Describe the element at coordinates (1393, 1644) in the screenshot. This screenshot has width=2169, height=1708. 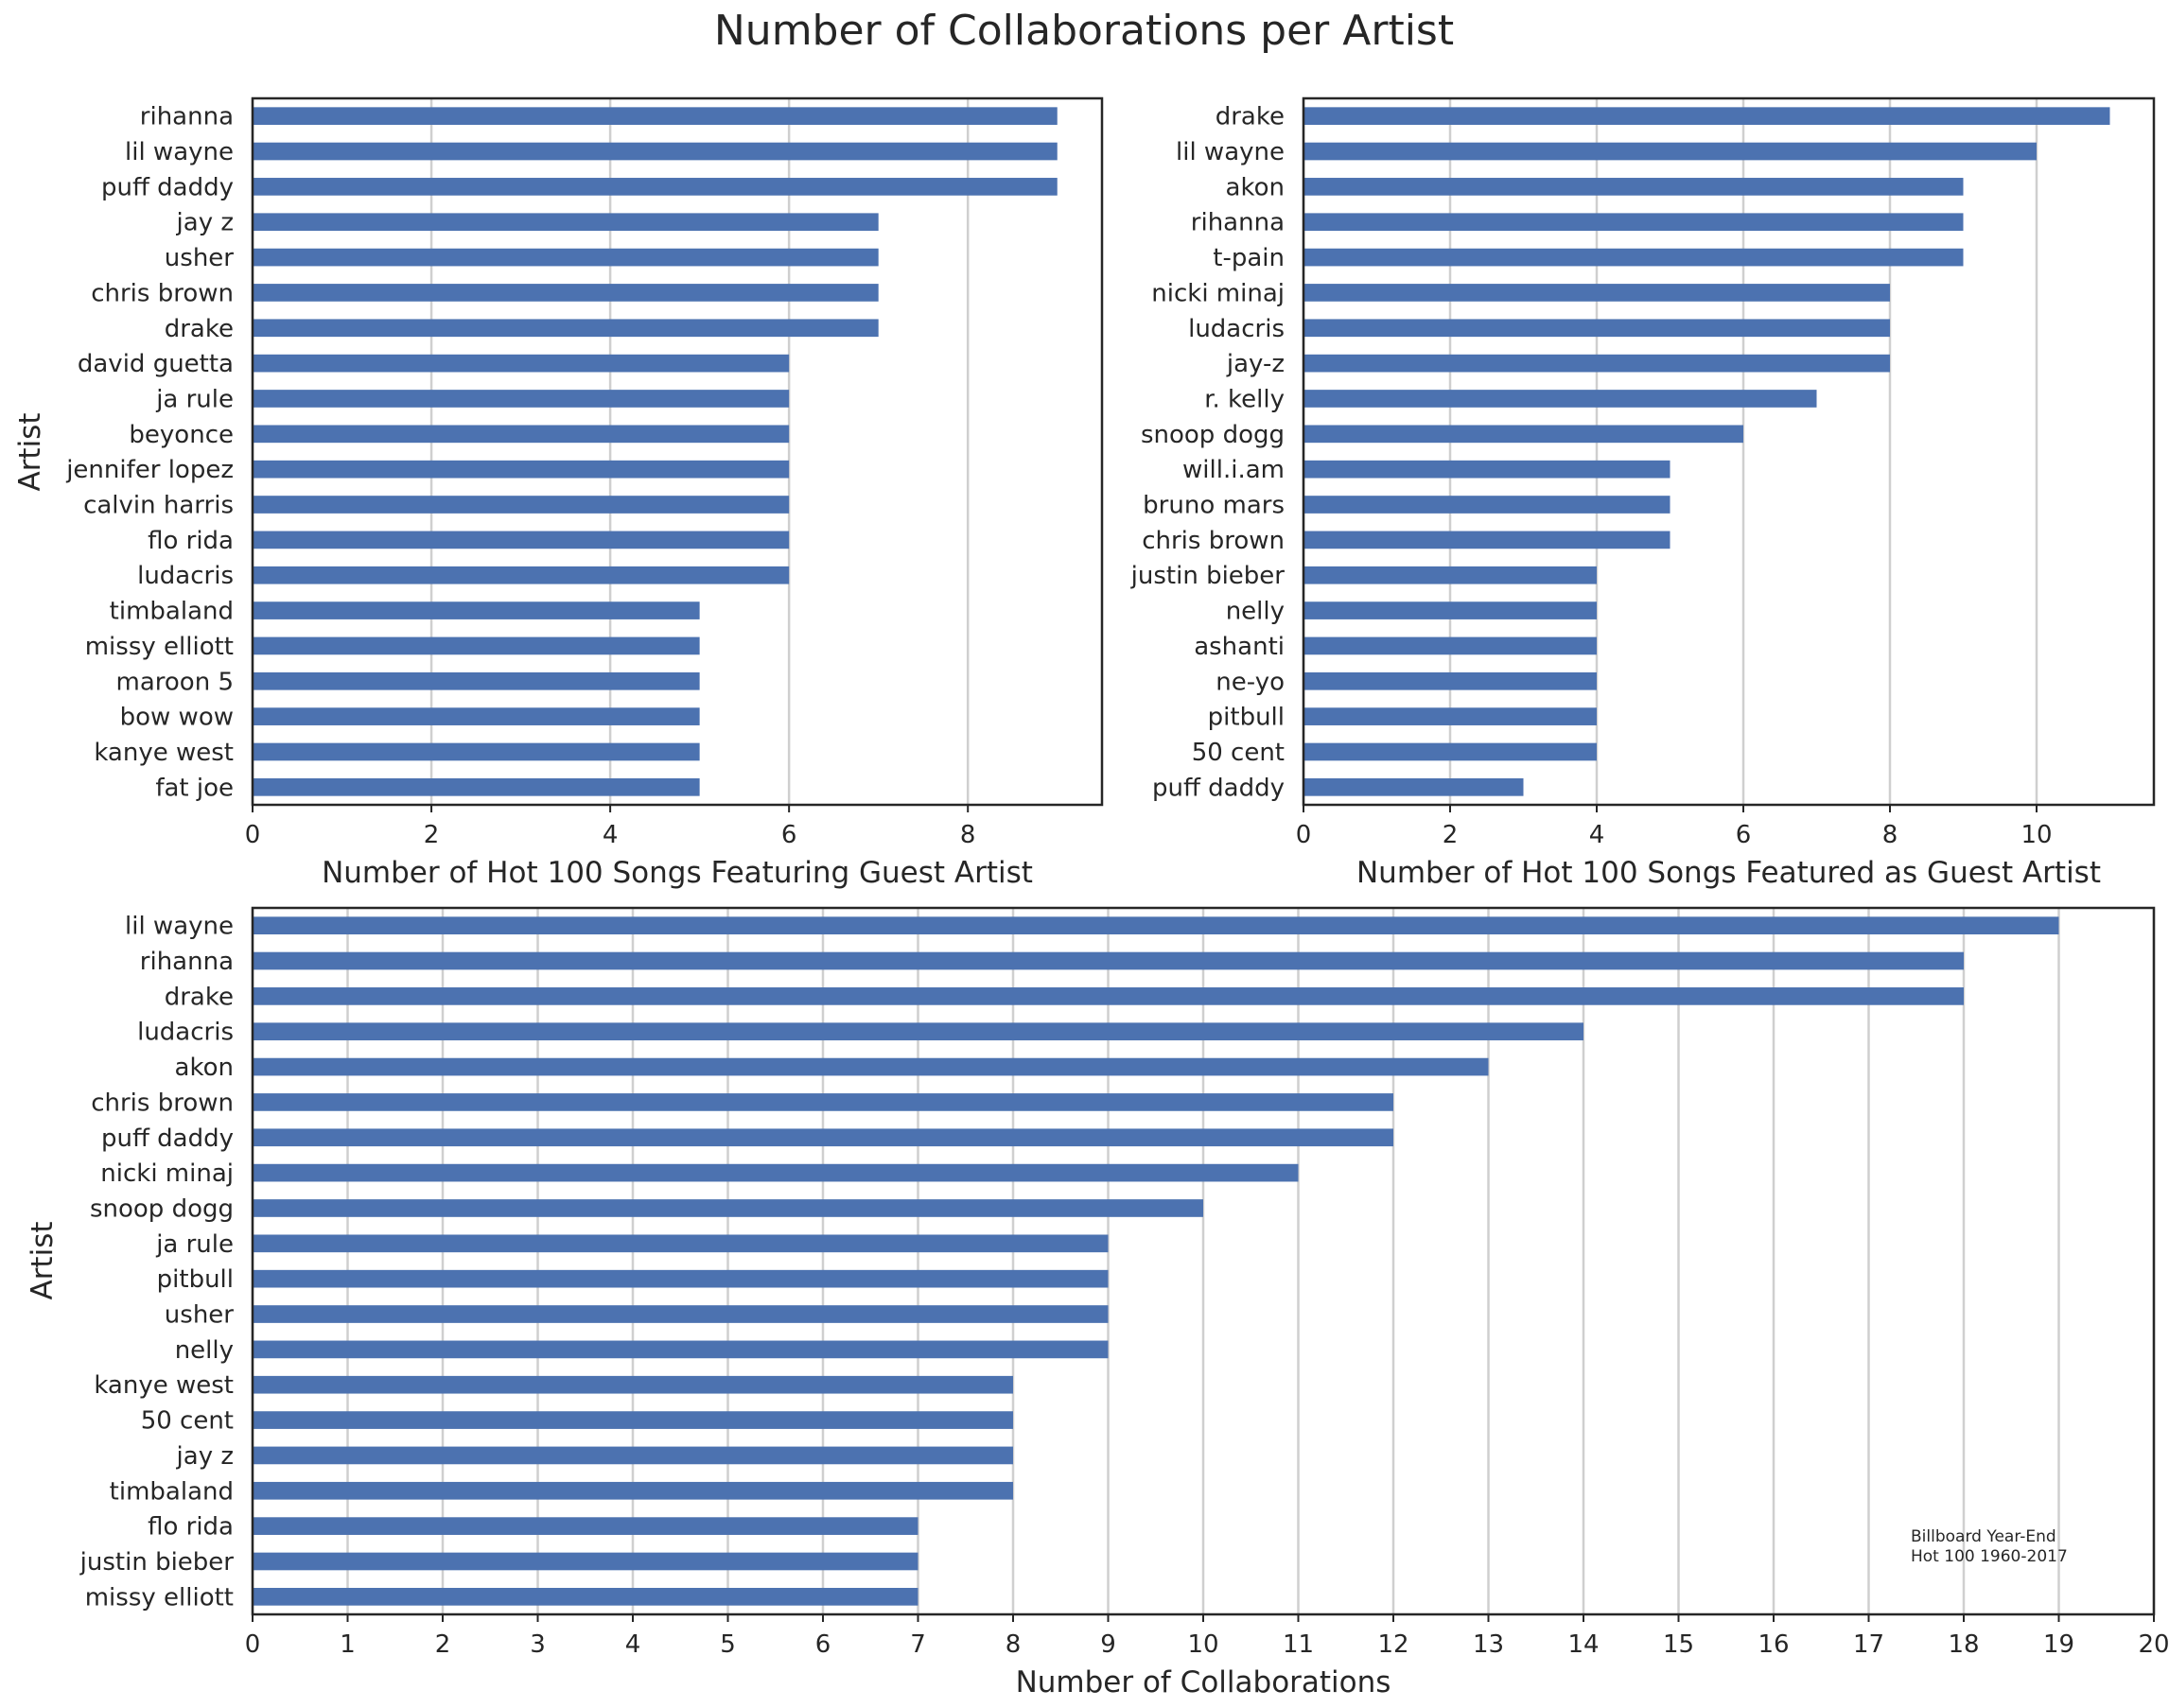
I see `x-tick-label: 12` at that location.